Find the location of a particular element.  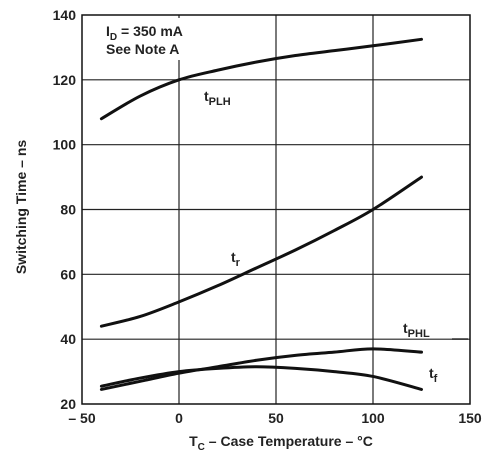

series-line-tplh is located at coordinates (261, 79).